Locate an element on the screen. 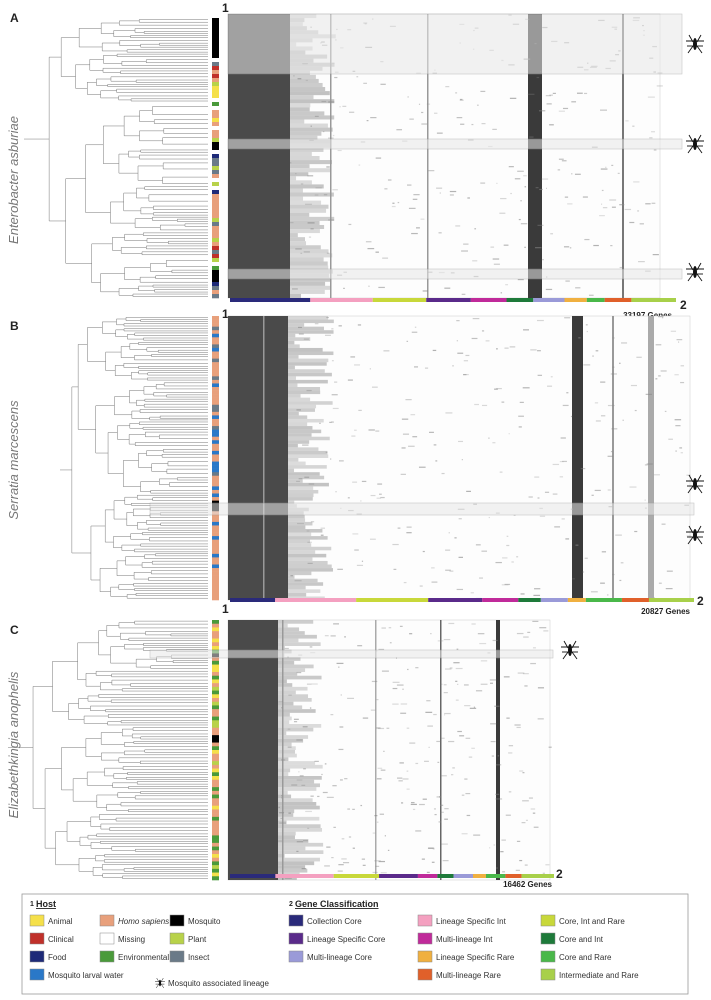 This screenshot has height=1000, width=711. panel-c-gene-matrix is located at coordinates (351, 750).